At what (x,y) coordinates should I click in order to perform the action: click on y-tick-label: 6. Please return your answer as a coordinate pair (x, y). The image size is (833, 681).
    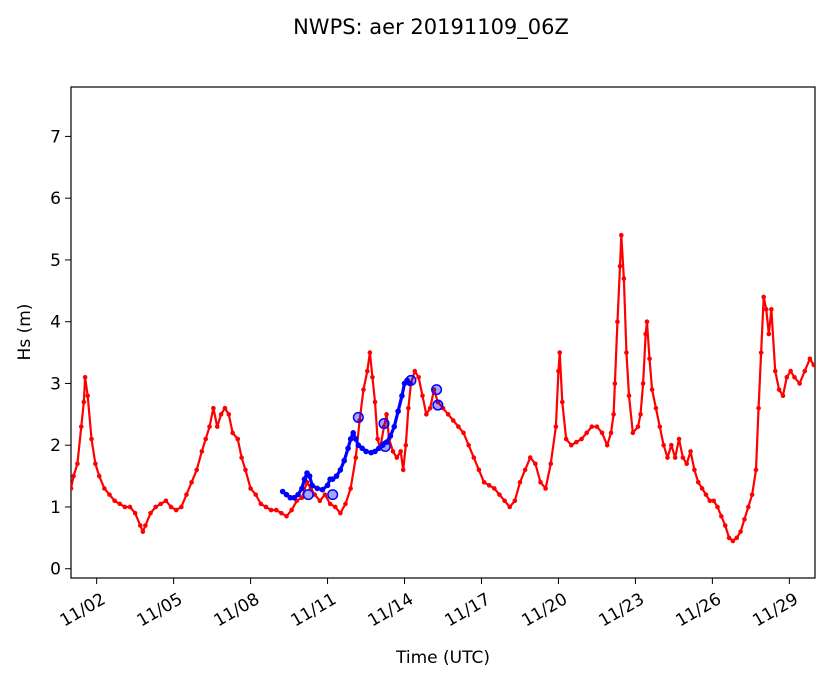
    Looking at the image, I should click on (55, 199).